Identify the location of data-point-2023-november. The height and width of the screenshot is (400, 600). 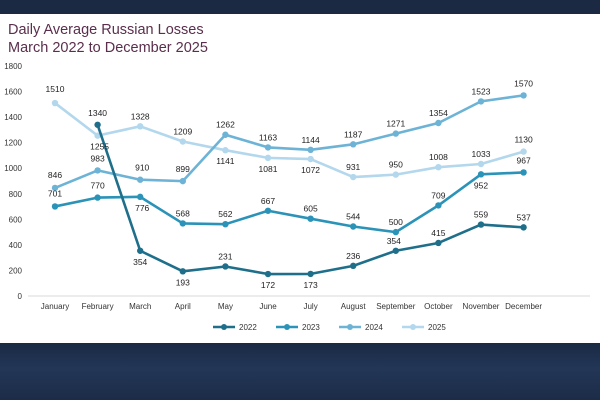
(481, 174).